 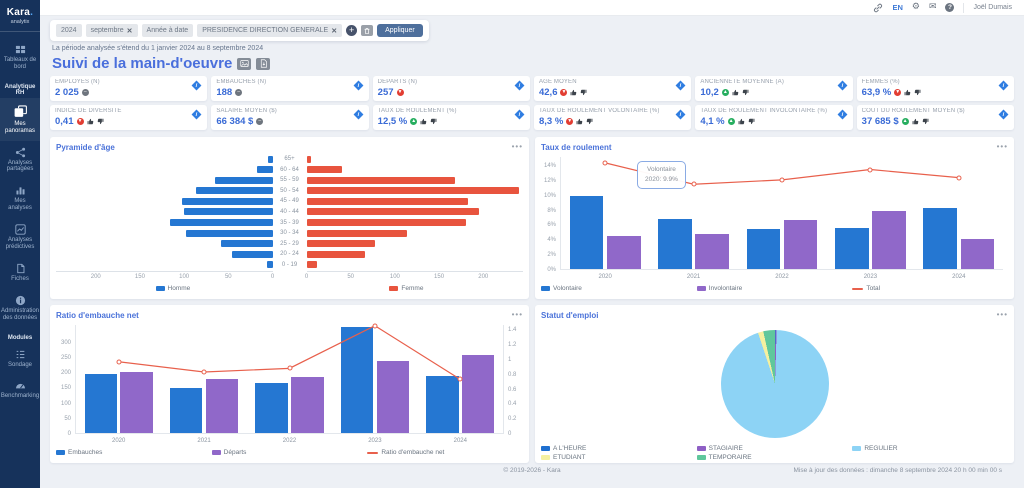 What do you see at coordinates (244, 63) in the screenshot?
I see `export-image-button` at bounding box center [244, 63].